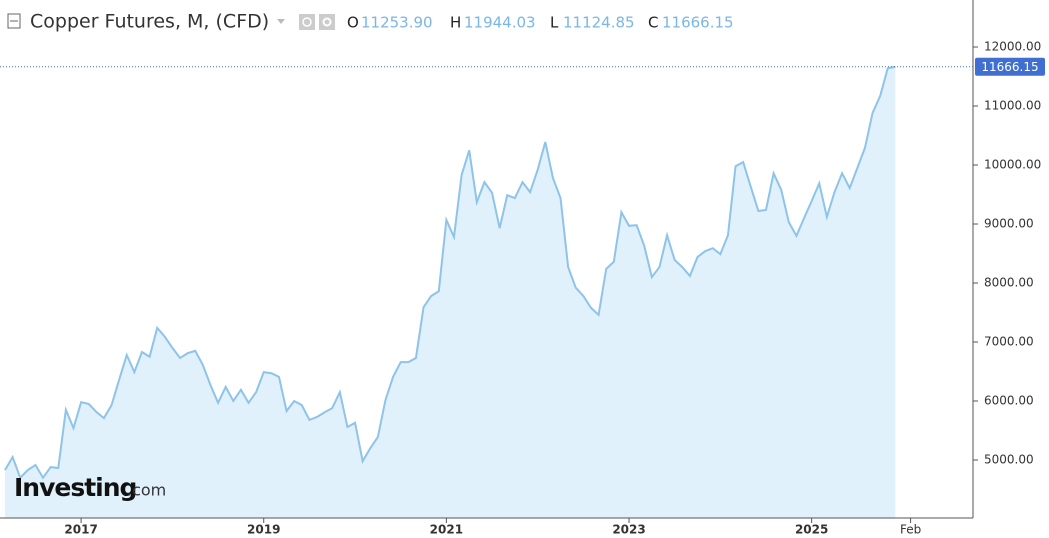 The image size is (1049, 538). I want to click on close-label: C, so click(653, 23).